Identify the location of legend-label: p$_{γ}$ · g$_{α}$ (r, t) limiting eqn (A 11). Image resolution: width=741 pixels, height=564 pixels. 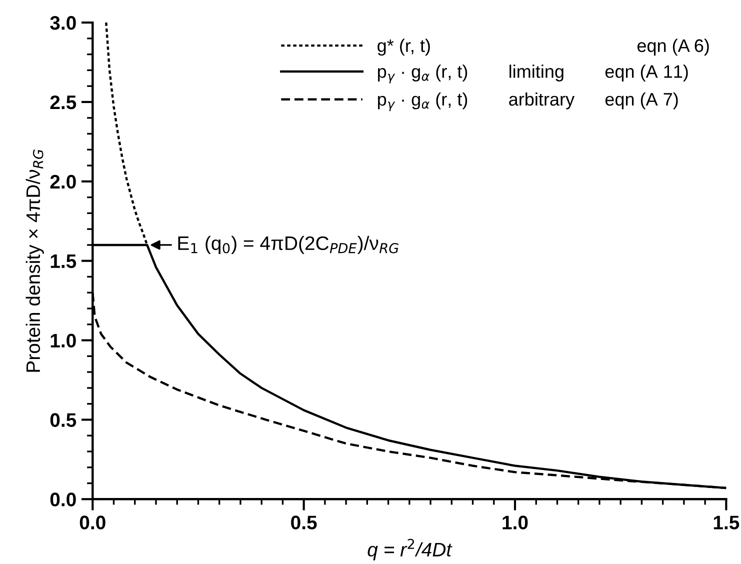
(533, 74).